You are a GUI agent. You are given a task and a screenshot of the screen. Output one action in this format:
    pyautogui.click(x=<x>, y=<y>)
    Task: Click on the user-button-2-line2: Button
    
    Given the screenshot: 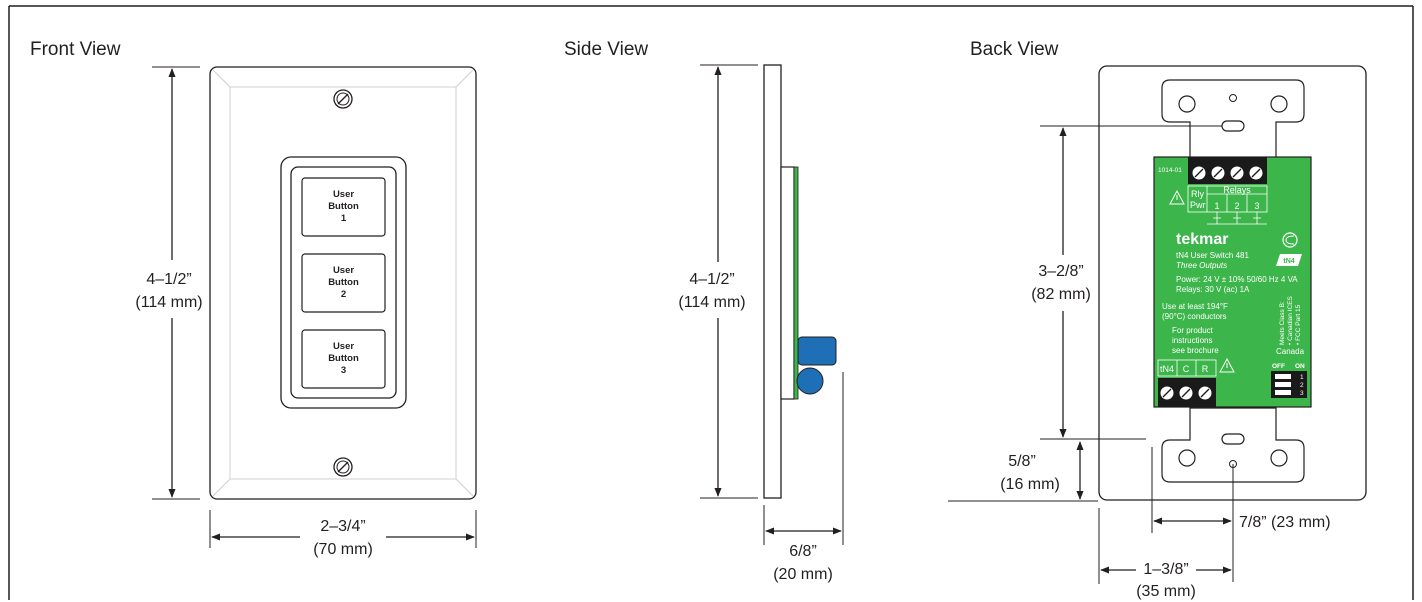 What is the action you would take?
    pyautogui.click(x=343, y=282)
    